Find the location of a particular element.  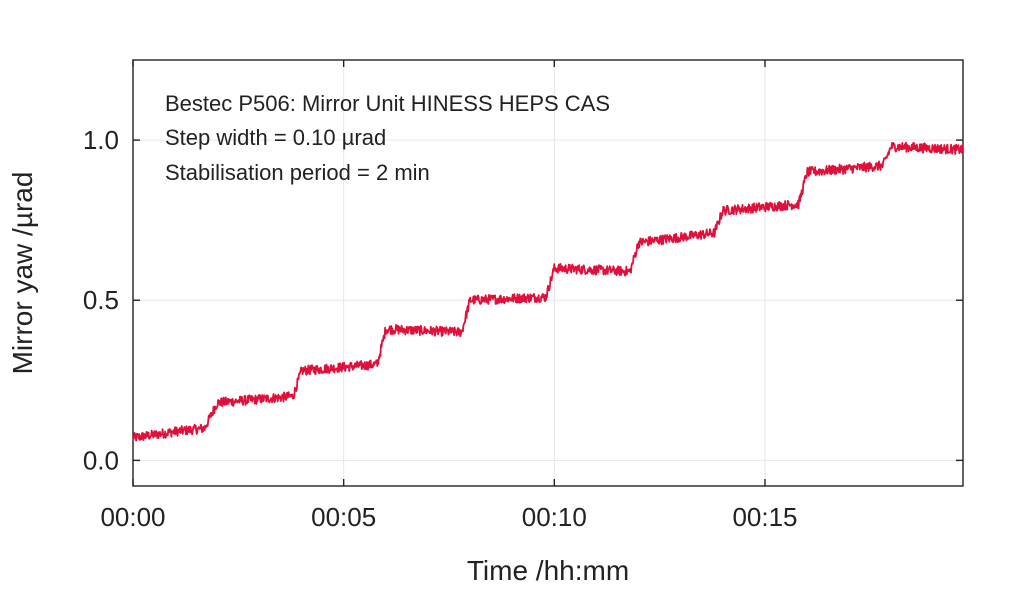

x-tick-label: 00:00 is located at coordinates (132, 517).